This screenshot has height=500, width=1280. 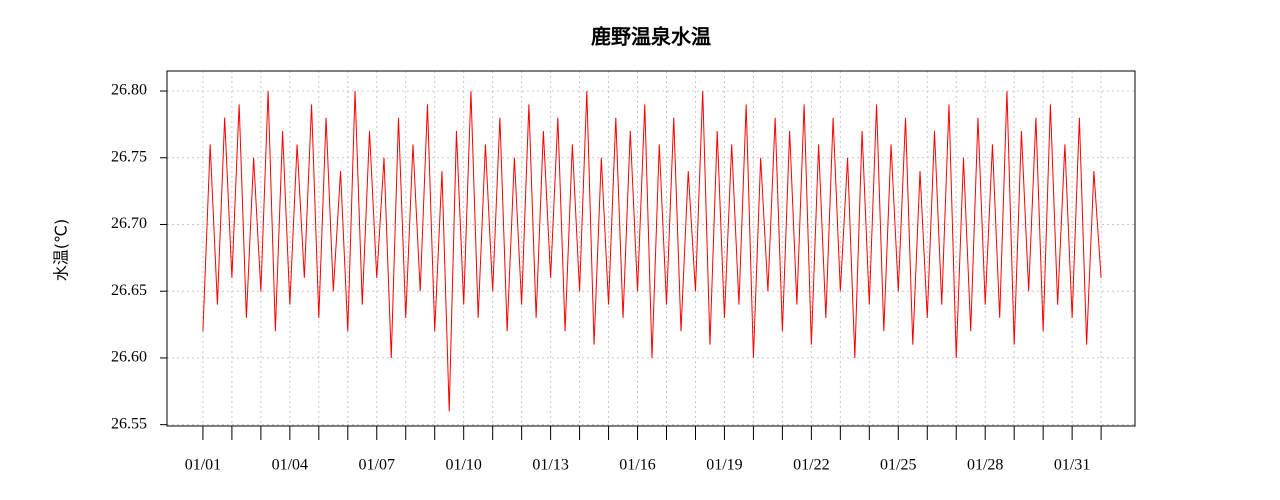 I want to click on x-tick-label: 01/10, so click(x=463, y=465).